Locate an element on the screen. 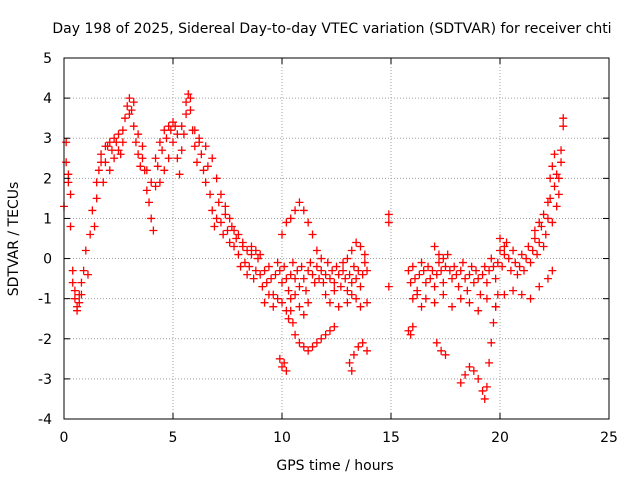 This screenshot has height=480, width=640. y-tick-label: -4 is located at coordinates (45, 420).